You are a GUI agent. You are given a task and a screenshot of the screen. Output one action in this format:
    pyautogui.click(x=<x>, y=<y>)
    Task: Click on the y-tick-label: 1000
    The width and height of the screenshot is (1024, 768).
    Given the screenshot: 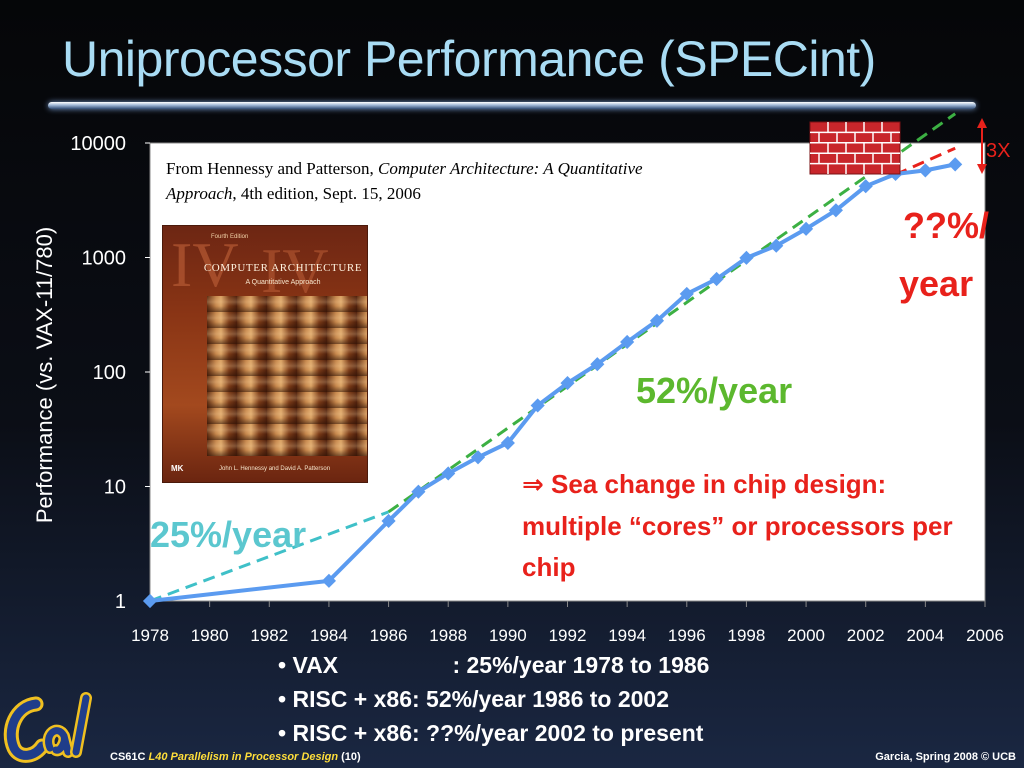 What is the action you would take?
    pyautogui.click(x=104, y=259)
    